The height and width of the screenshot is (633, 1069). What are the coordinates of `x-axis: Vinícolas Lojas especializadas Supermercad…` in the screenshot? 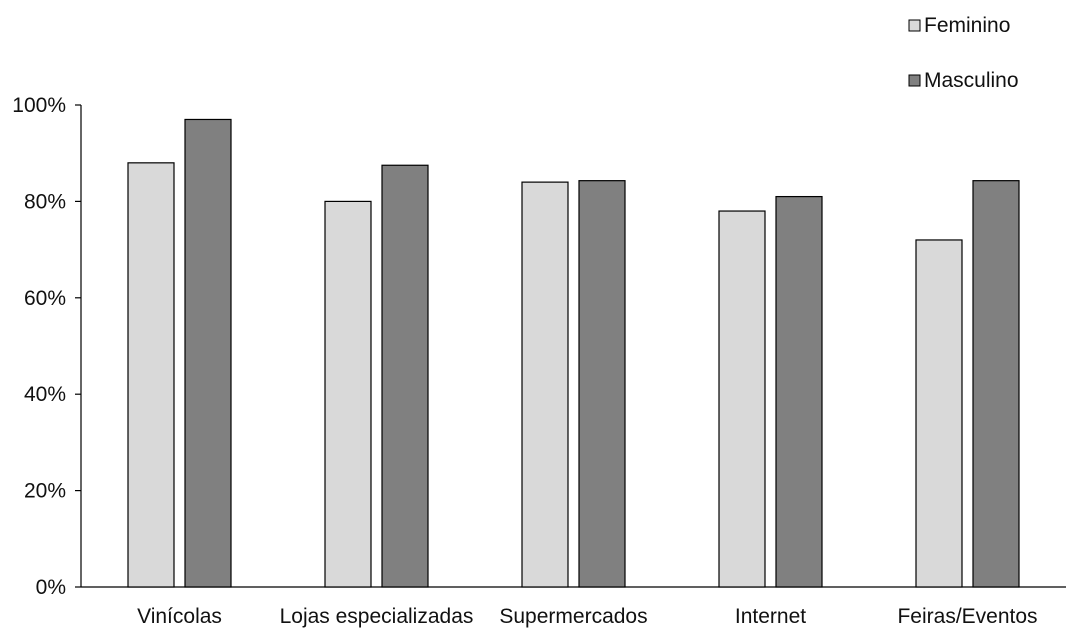 It's located at (573, 607).